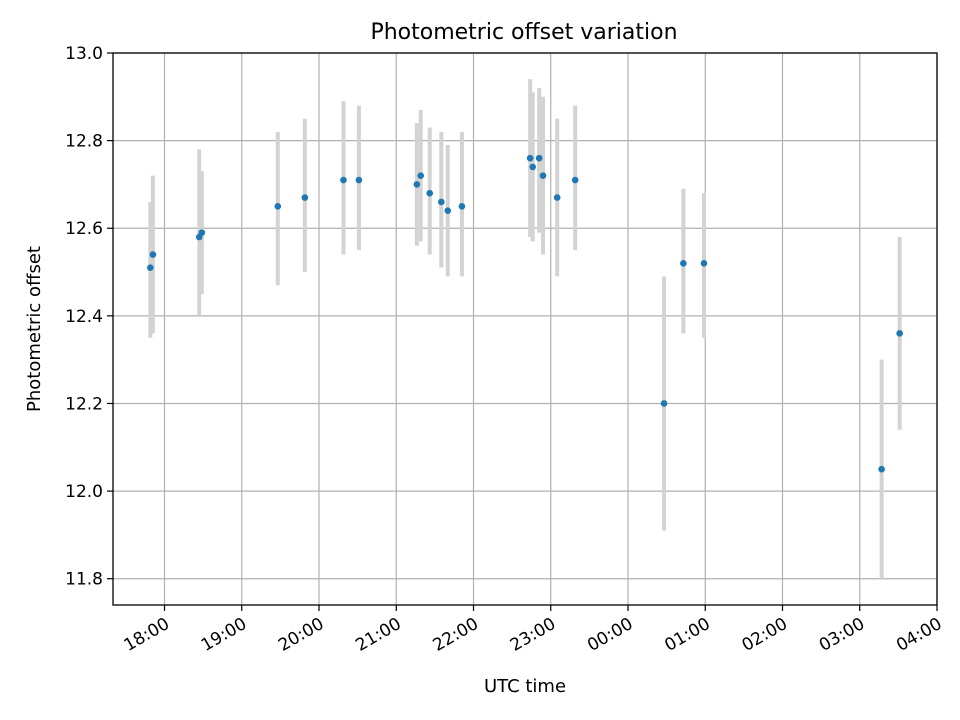  What do you see at coordinates (84, 580) in the screenshot?
I see `y-tick-label: 11.8` at bounding box center [84, 580].